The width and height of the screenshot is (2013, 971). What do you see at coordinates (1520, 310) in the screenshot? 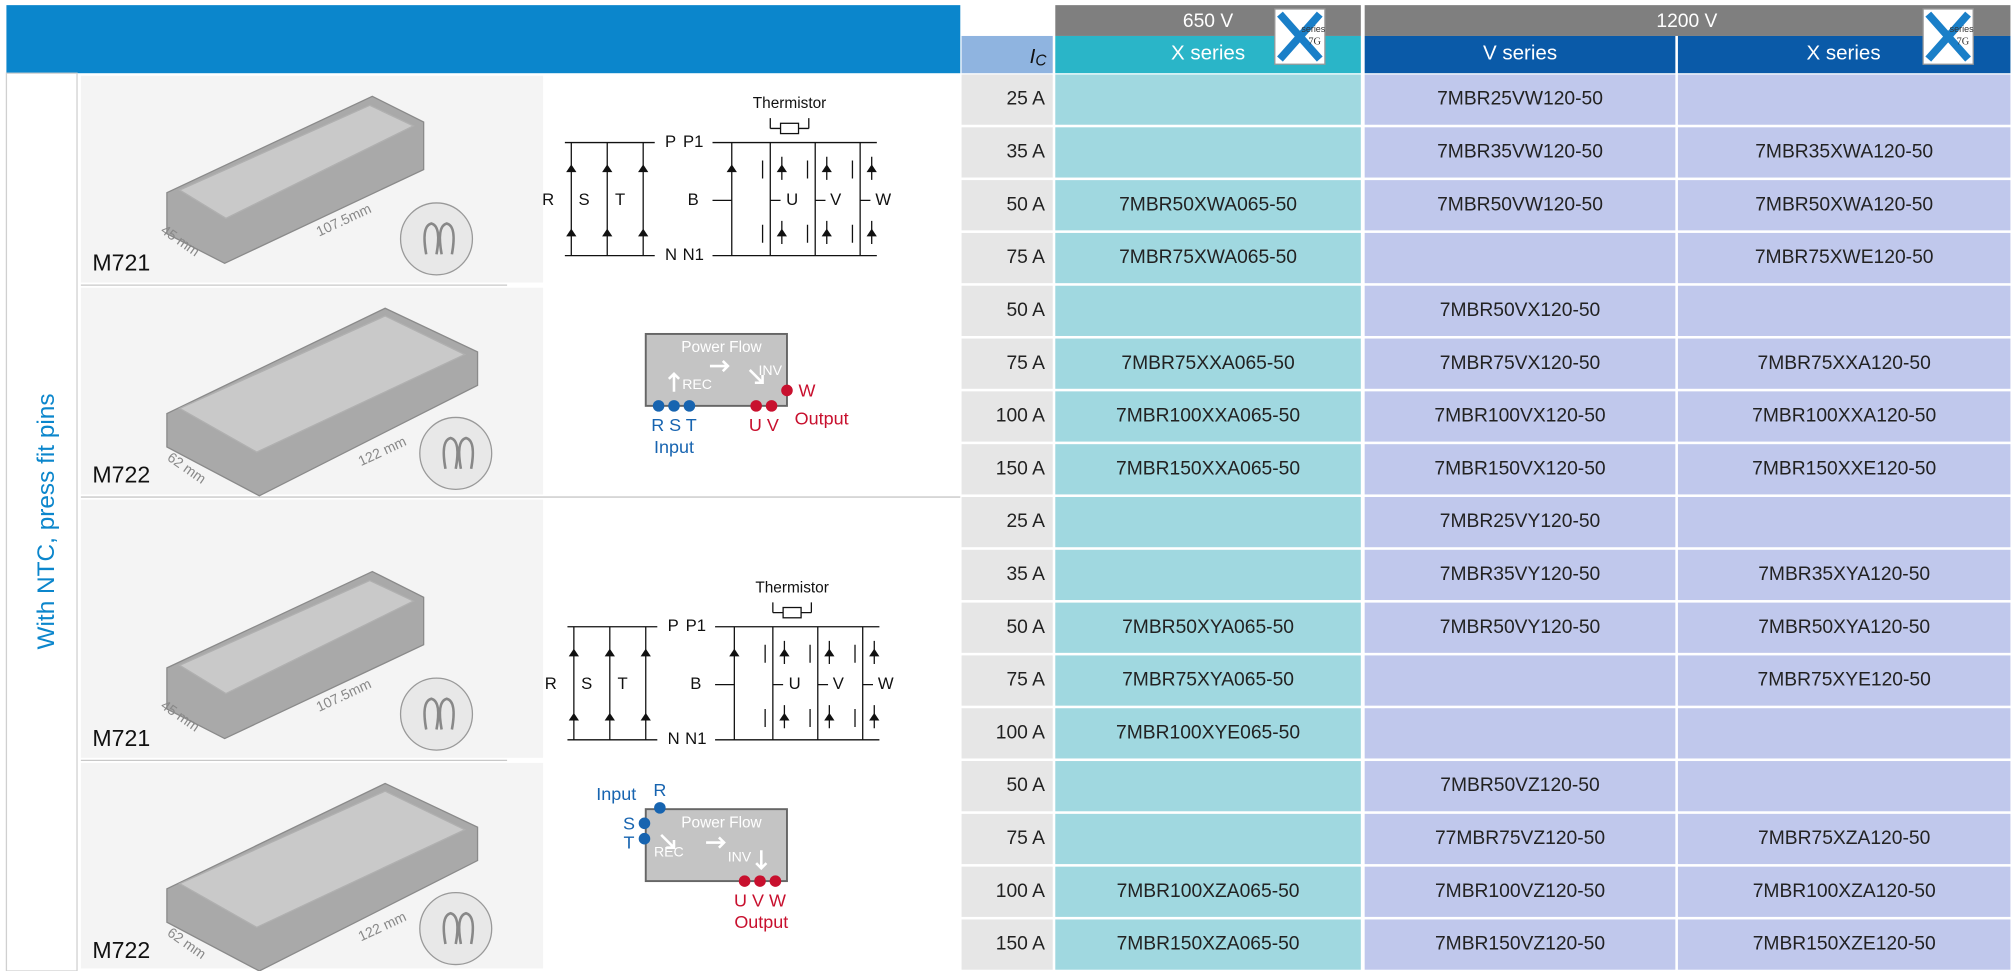
I see `part-number: 7MBR50VX120-50` at bounding box center [1520, 310].